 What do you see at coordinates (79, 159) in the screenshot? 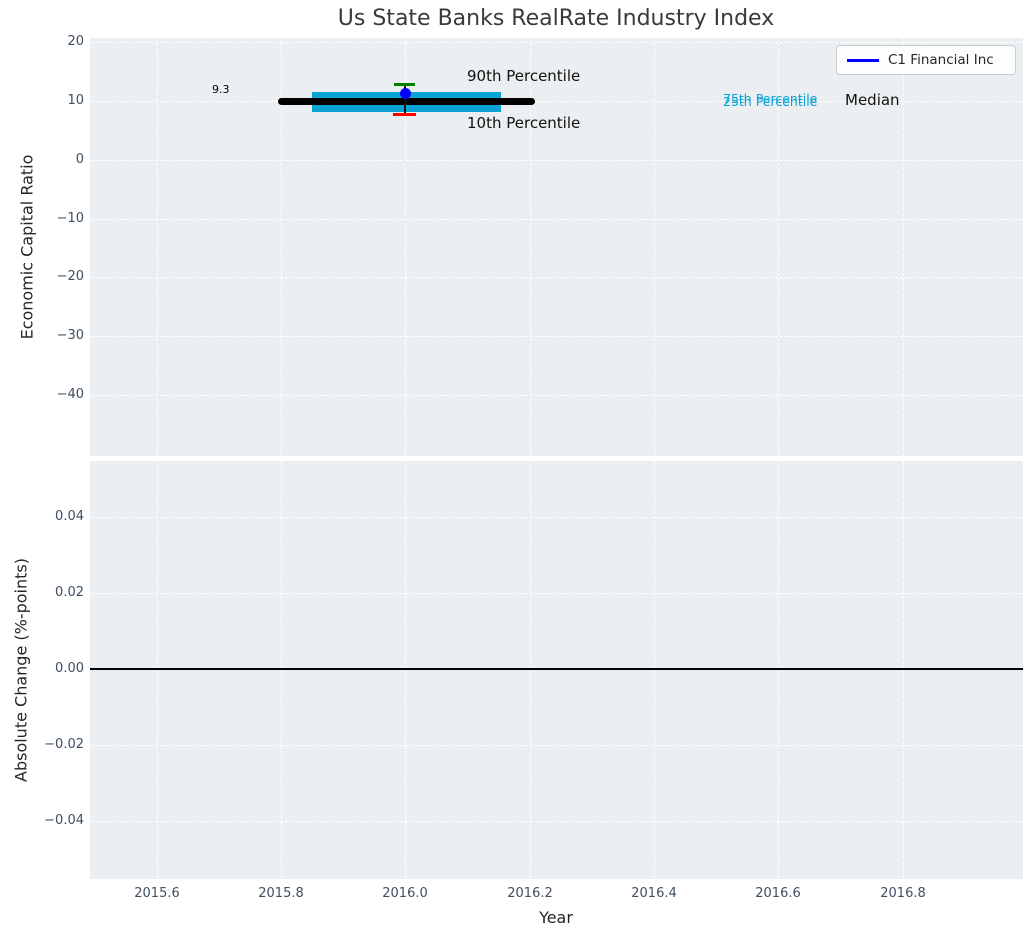
I see `ytick-label: 0` at bounding box center [79, 159].